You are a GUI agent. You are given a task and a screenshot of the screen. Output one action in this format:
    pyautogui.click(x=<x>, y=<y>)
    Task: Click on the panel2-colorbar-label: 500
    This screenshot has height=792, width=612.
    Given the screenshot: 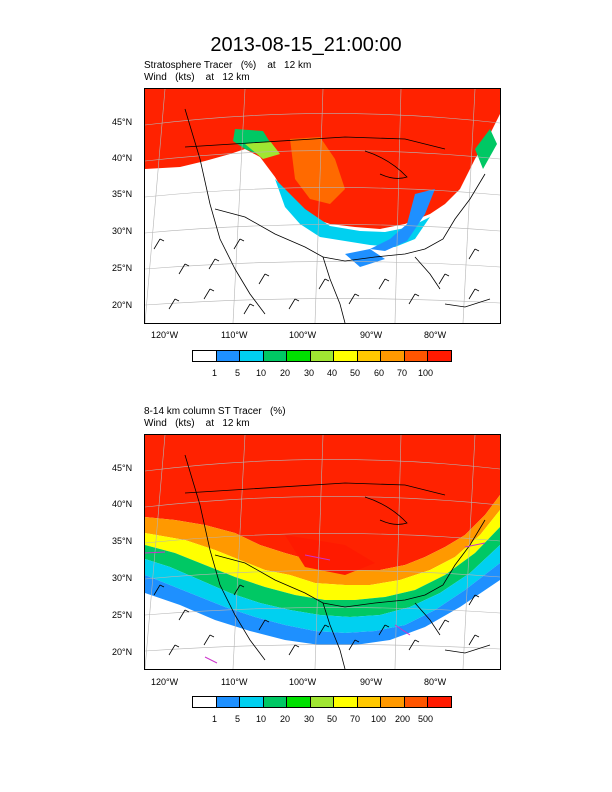 What is the action you would take?
    pyautogui.click(x=426, y=719)
    